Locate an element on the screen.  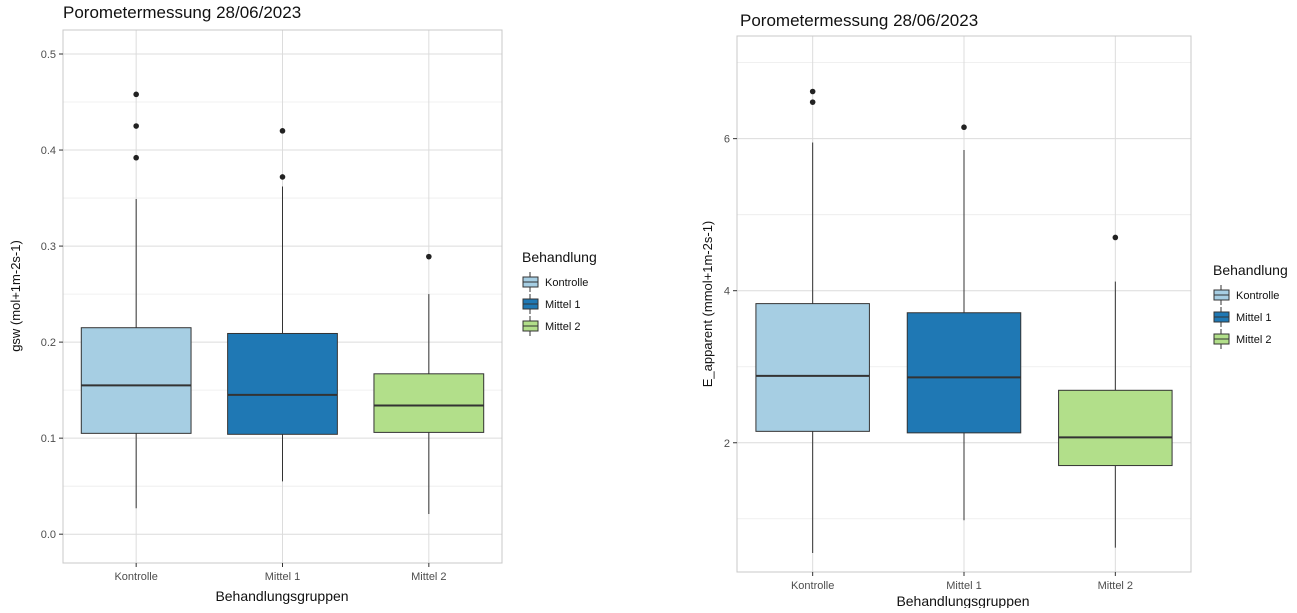
y-axis-label: gsw (mol+1m-2s-1) is located at coordinates (15, 296).